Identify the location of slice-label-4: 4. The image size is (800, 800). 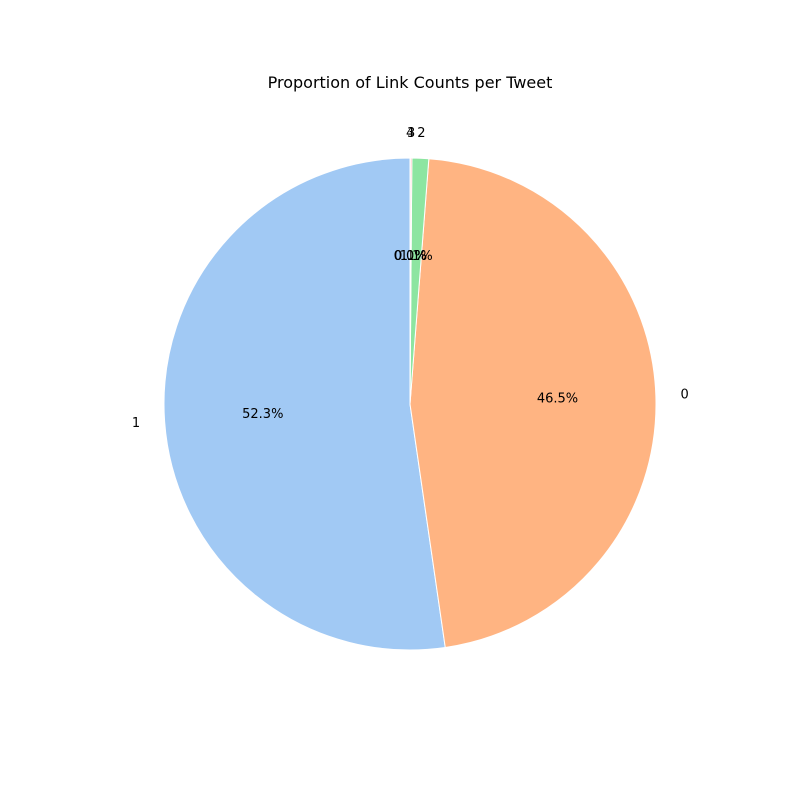
(410, 133).